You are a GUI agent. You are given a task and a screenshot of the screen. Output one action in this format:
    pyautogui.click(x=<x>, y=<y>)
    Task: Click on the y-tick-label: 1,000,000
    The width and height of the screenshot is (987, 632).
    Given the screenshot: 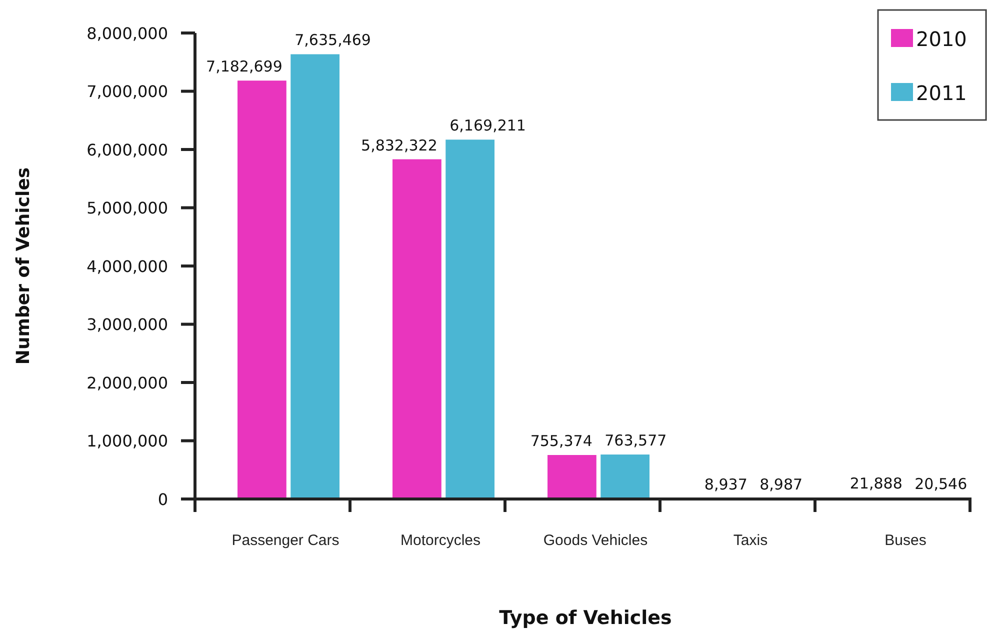 What is the action you would take?
    pyautogui.click(x=127, y=441)
    